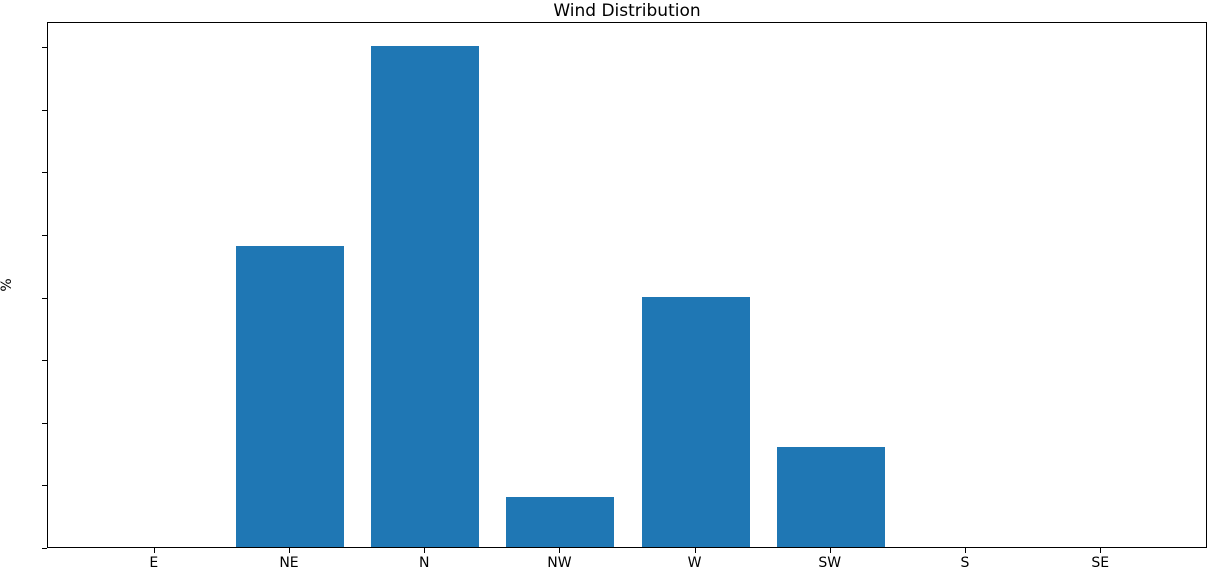  What do you see at coordinates (830, 496) in the screenshot?
I see `bar-sw` at bounding box center [830, 496].